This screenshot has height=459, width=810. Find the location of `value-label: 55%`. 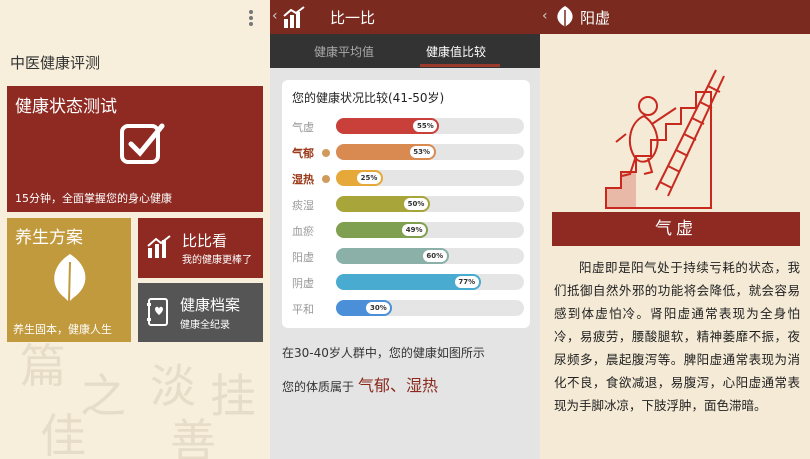

value-label: 55% is located at coordinates (425, 126).